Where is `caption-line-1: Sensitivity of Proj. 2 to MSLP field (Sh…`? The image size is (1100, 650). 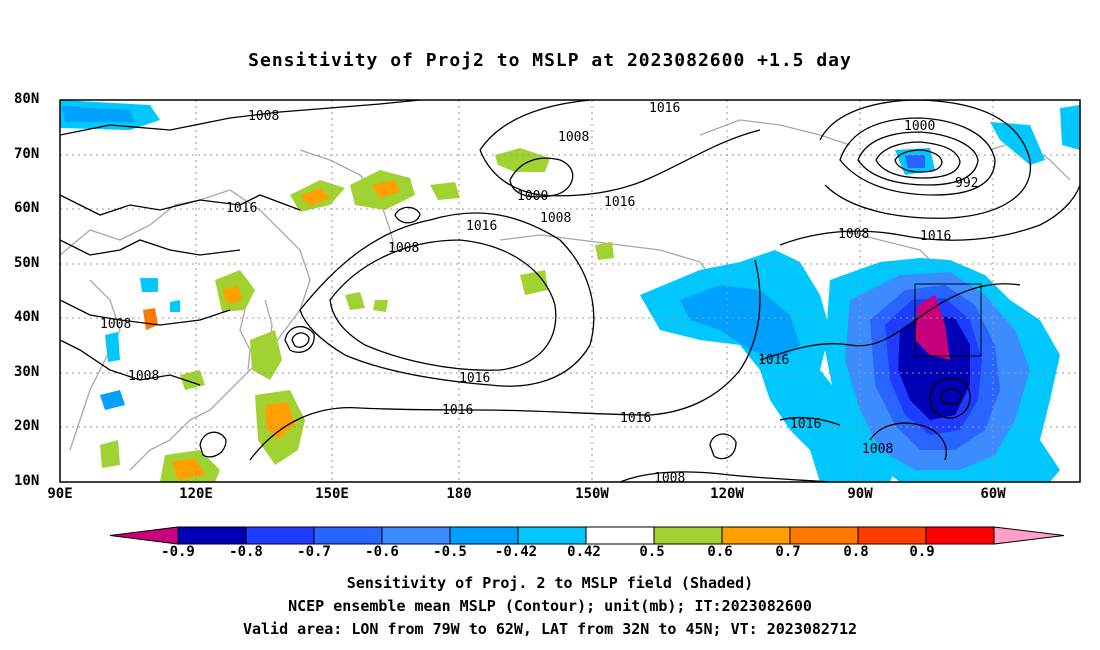
caption-line-1: Sensitivity of Proj. 2 to MSLP field (Sh… is located at coordinates (550, 583).